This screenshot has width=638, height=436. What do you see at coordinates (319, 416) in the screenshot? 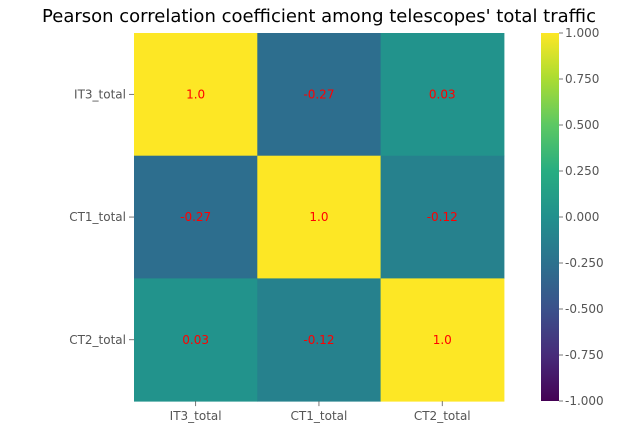
I see `x-tick-label: CT1_total` at bounding box center [319, 416].